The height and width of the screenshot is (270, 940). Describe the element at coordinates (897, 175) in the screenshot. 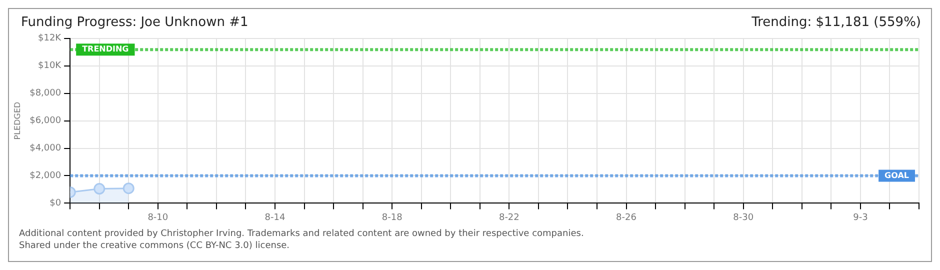

I see `ref-line-label: GOAL` at that location.